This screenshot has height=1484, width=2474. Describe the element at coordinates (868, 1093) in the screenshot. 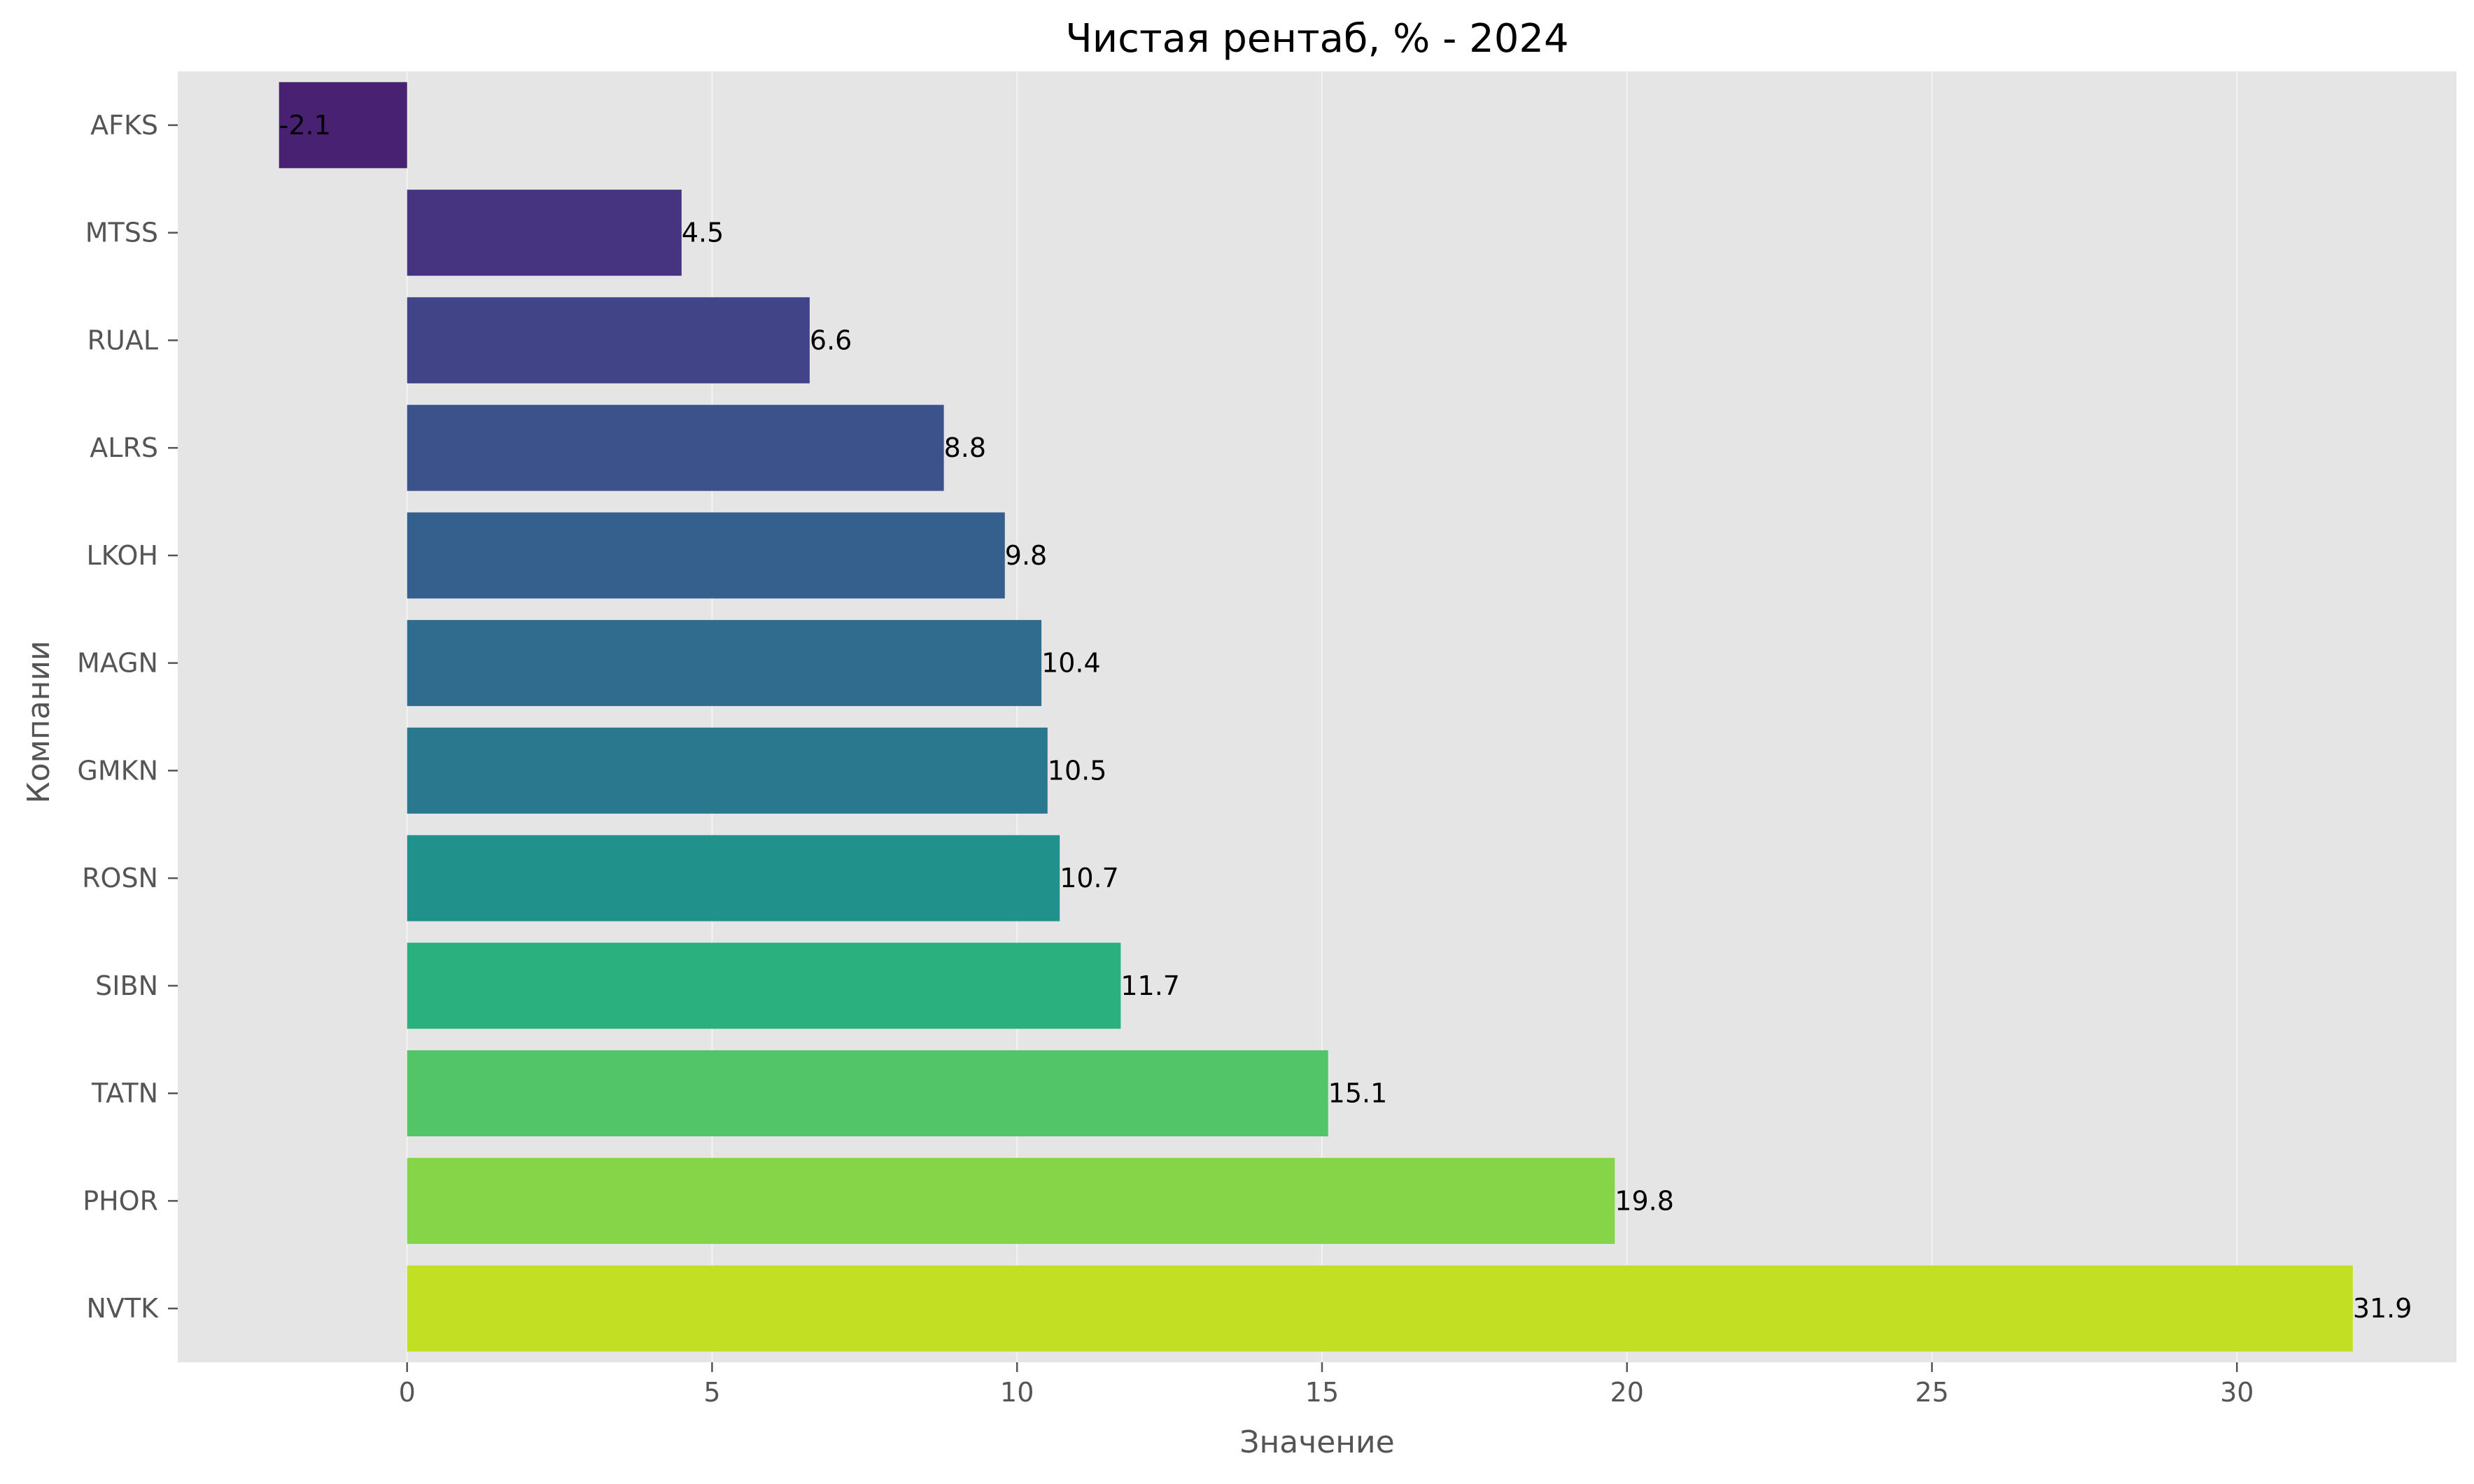

I see `bar-tatn` at that location.